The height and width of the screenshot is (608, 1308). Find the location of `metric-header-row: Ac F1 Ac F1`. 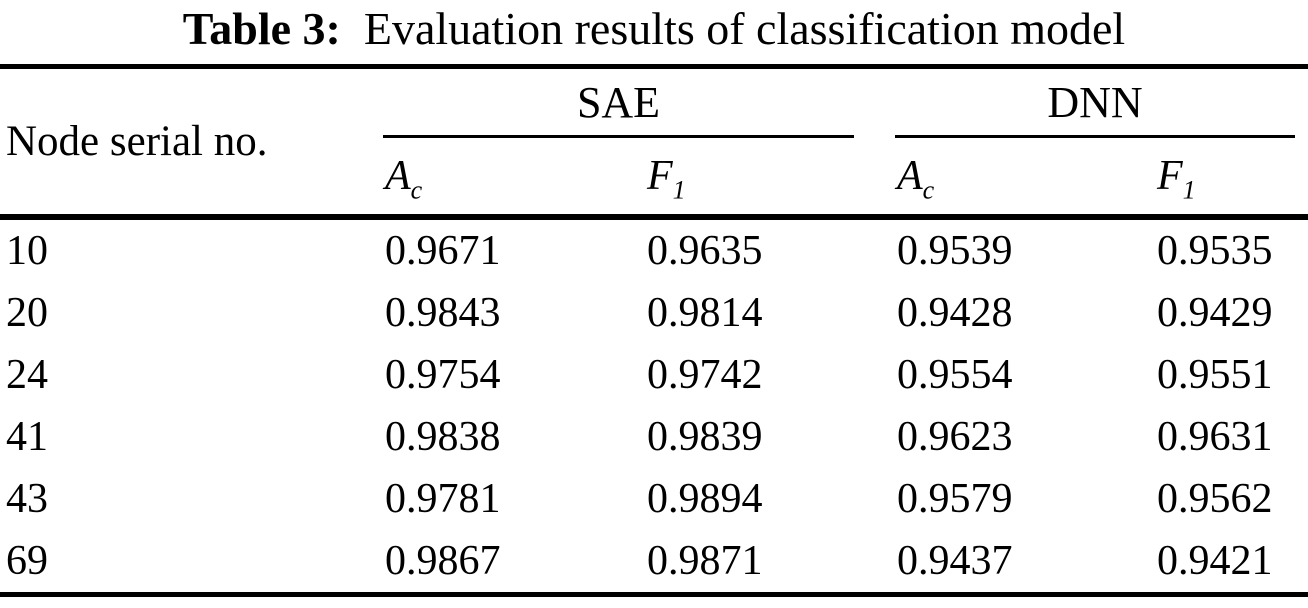

metric-header-row: Ac F1 Ac F1 is located at coordinates (654, 177).